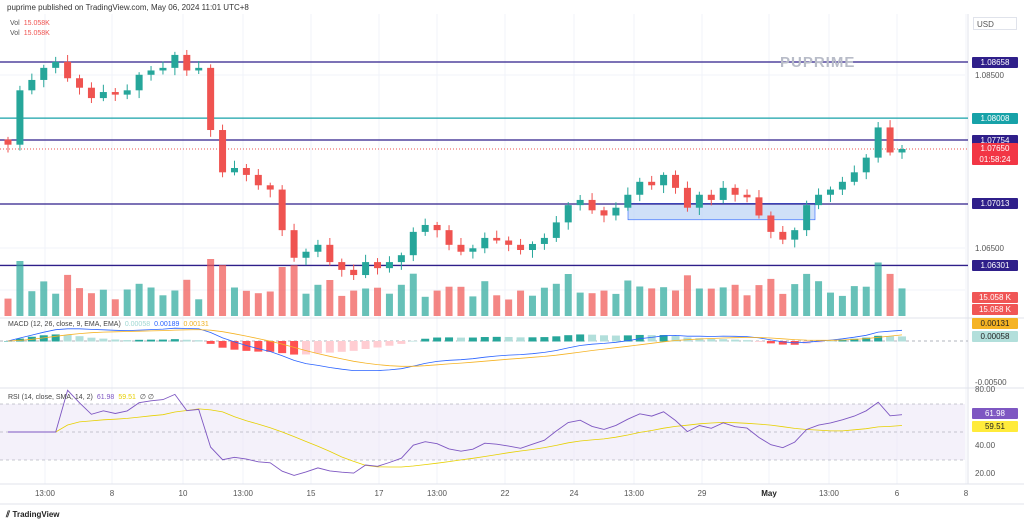 The image size is (1024, 524). What do you see at coordinates (995, 23) in the screenshot?
I see `currency-selector: USD` at bounding box center [995, 23].